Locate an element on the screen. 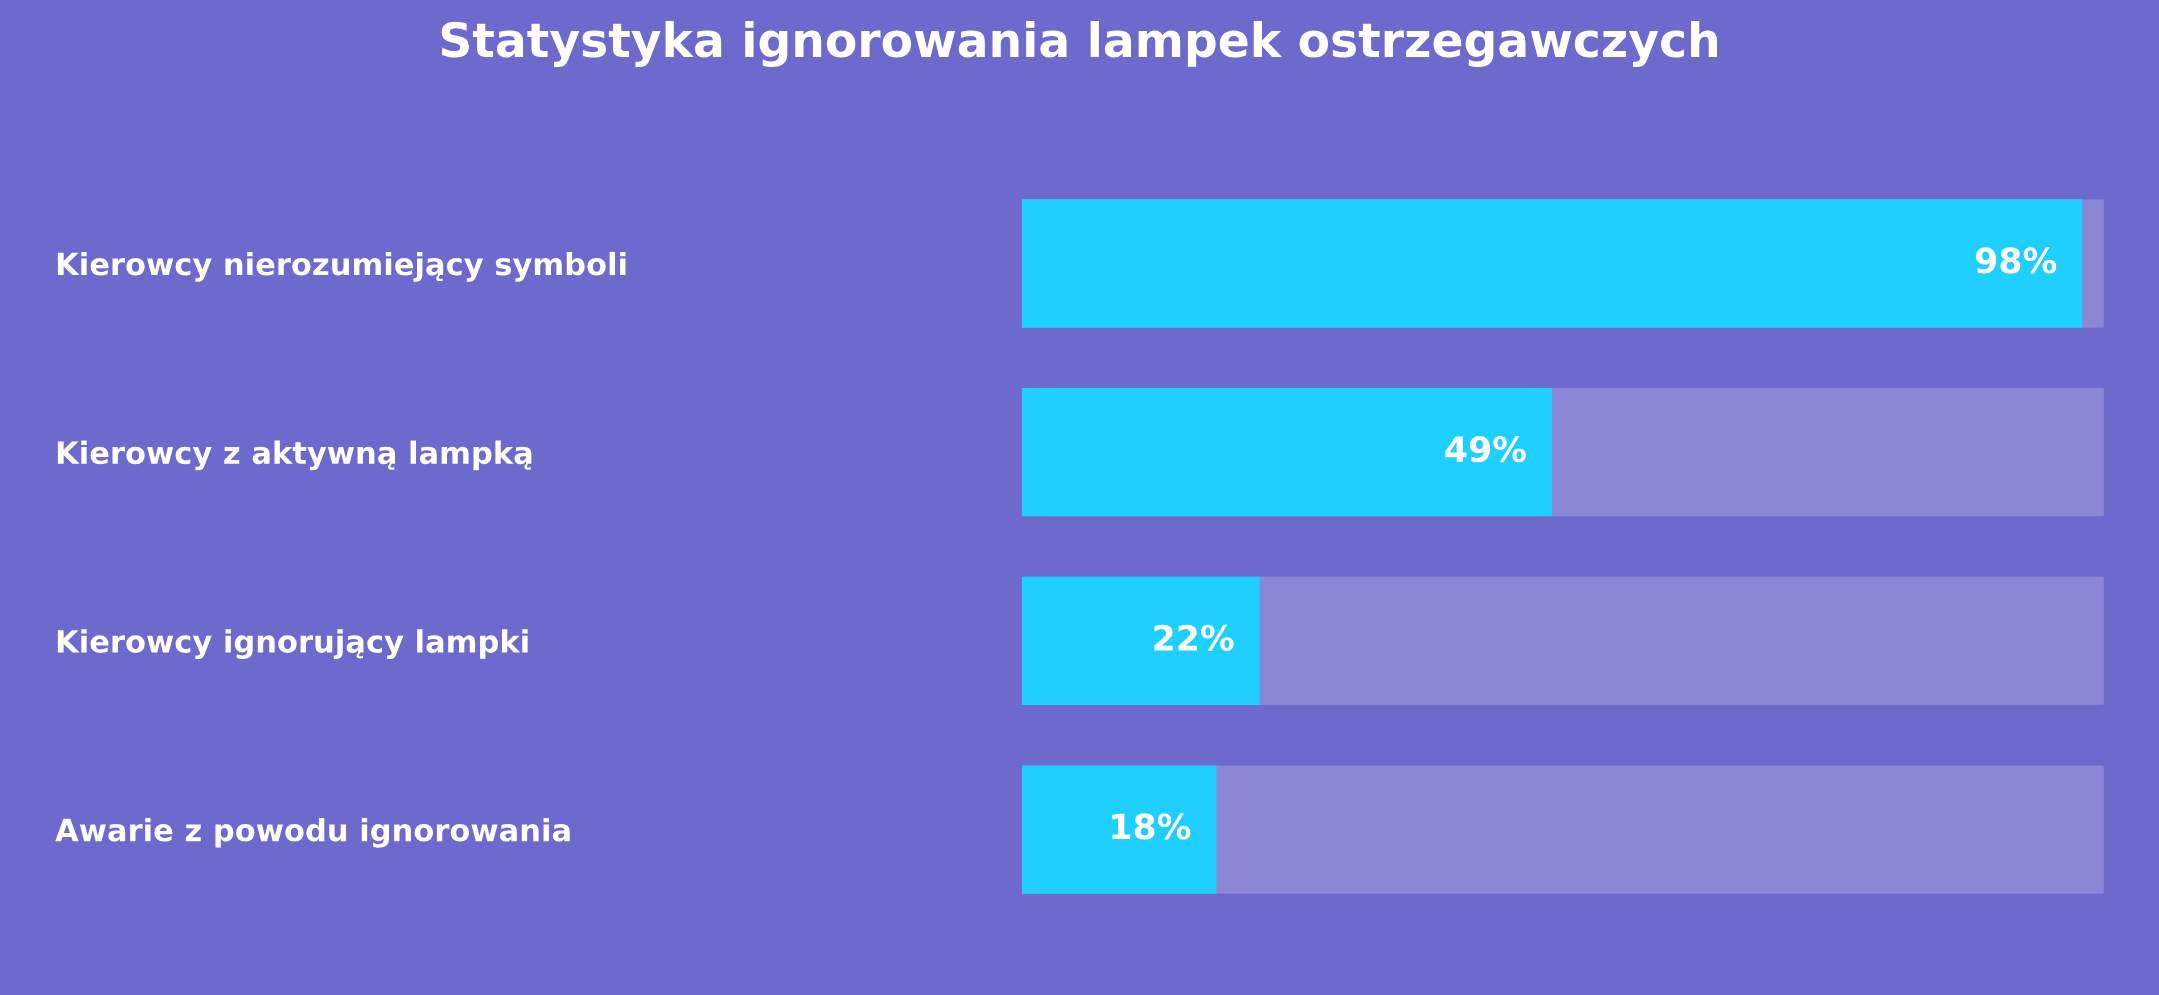 Image resolution: width=2159 pixels, height=995 pixels. y-tick-label: Kierowcy ignorujący lampki is located at coordinates (292, 644).